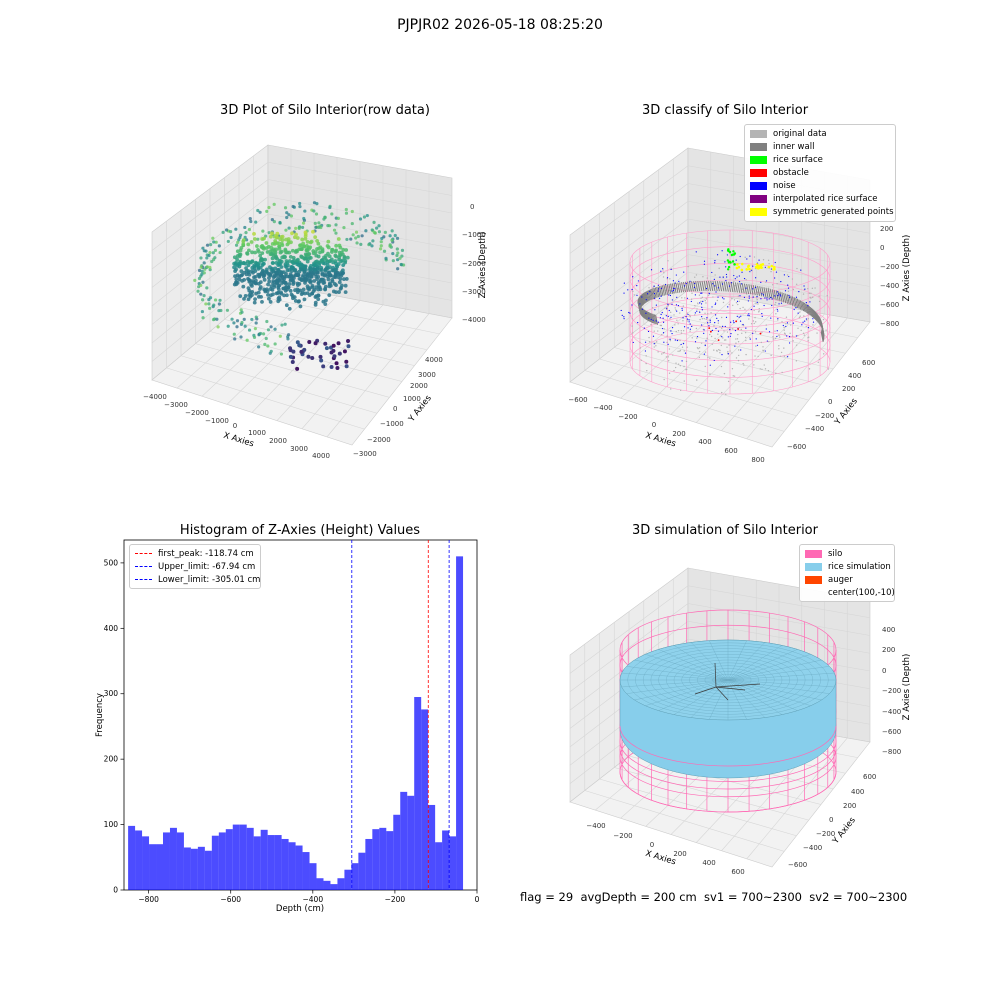  What do you see at coordinates (812, 848) in the screenshot?
I see `y-tick-label: −400` at bounding box center [812, 848].